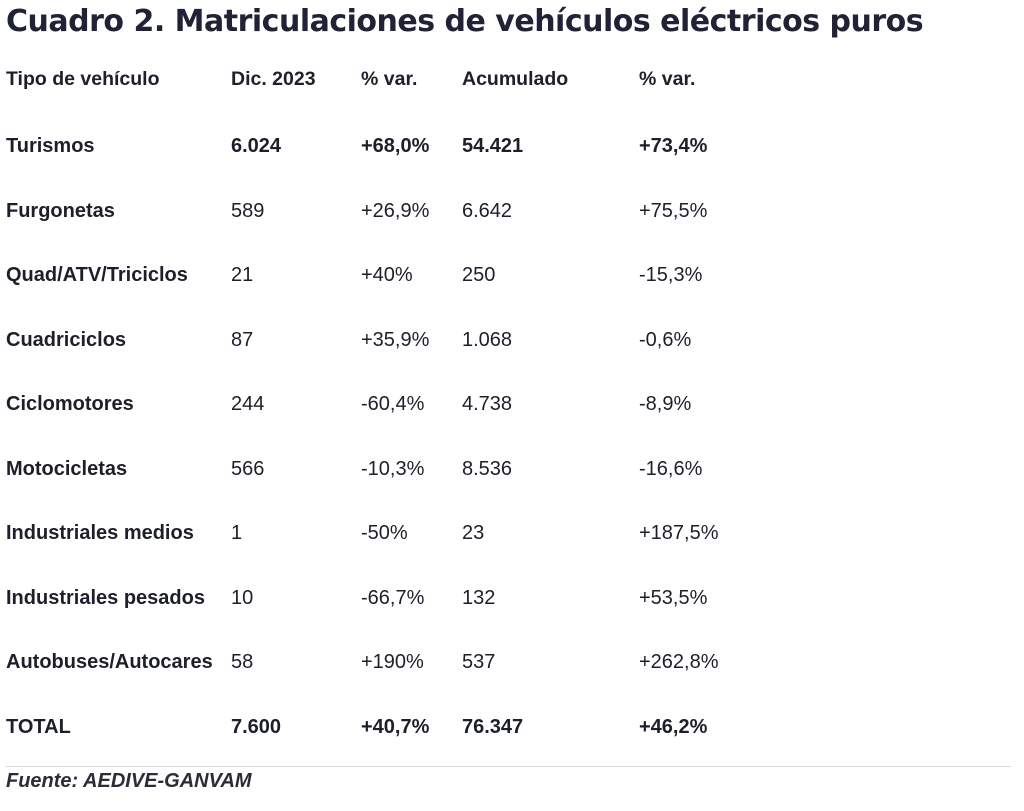 The height and width of the screenshot is (811, 1024). I want to click on accumulated-cell: 76.347, so click(493, 726).